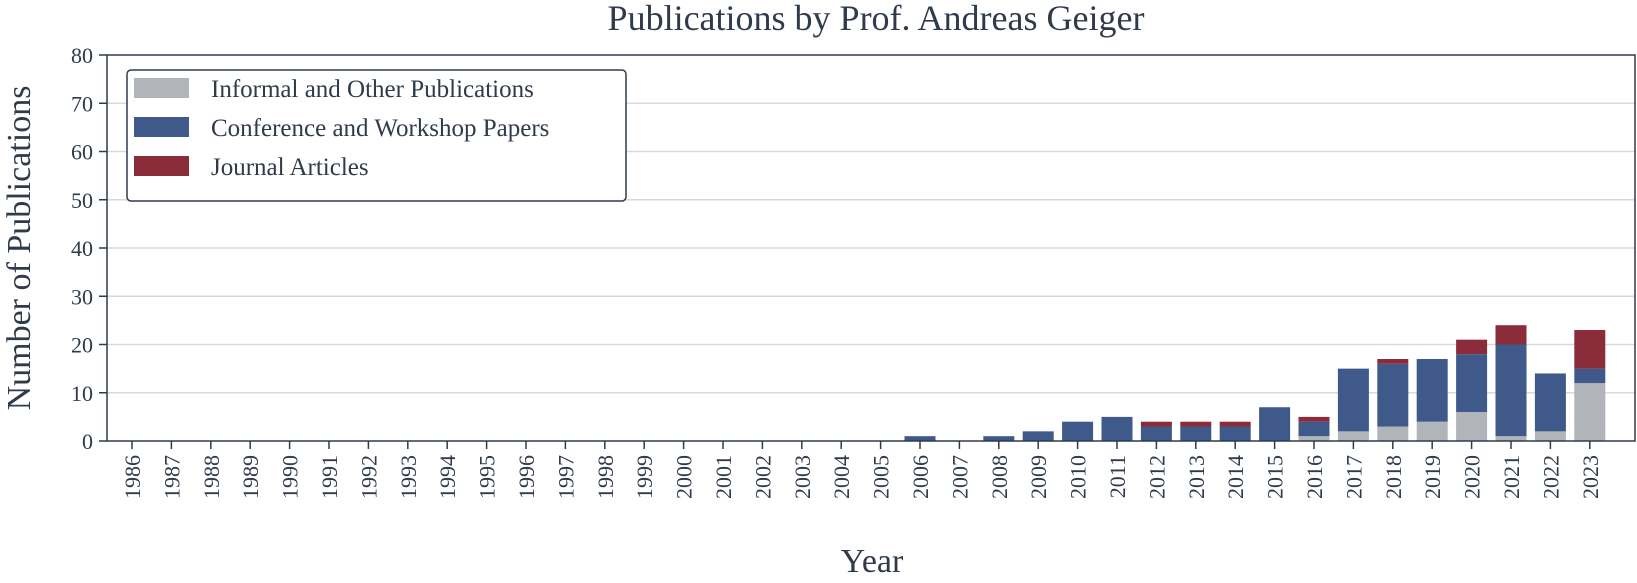 The image size is (1637, 583). Describe the element at coordinates (802, 477) in the screenshot. I see `x-tick-label: 2003` at that location.